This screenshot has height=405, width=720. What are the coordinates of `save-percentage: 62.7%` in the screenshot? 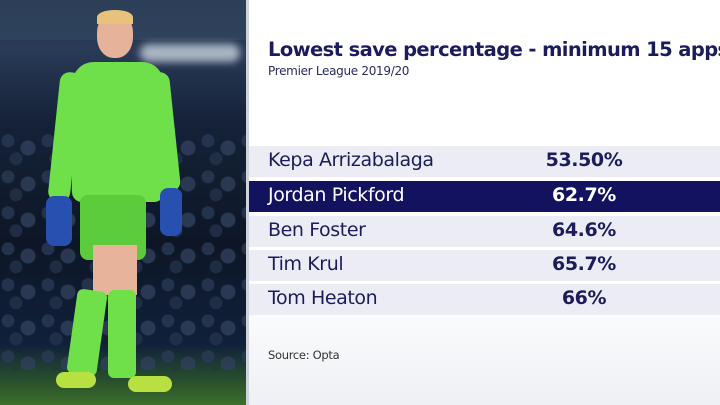 It's located at (584, 195).